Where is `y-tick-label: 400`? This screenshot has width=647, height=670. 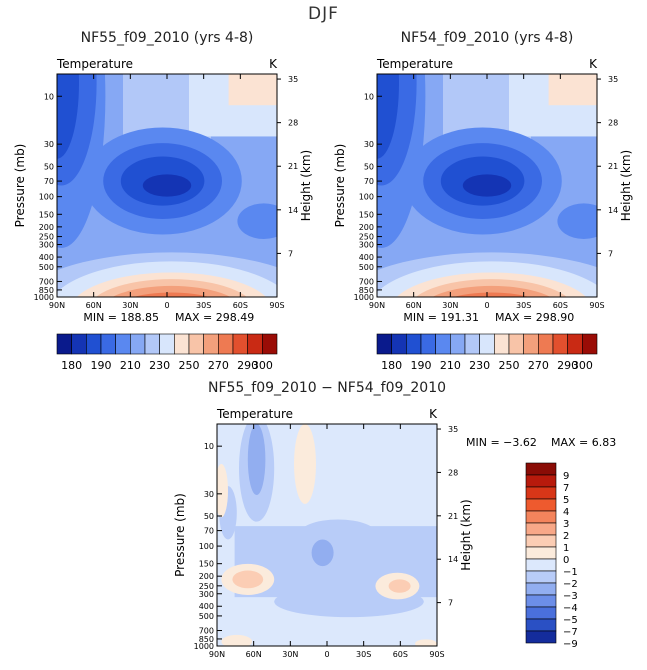
y-tick-label: 400 is located at coordinates (366, 257).